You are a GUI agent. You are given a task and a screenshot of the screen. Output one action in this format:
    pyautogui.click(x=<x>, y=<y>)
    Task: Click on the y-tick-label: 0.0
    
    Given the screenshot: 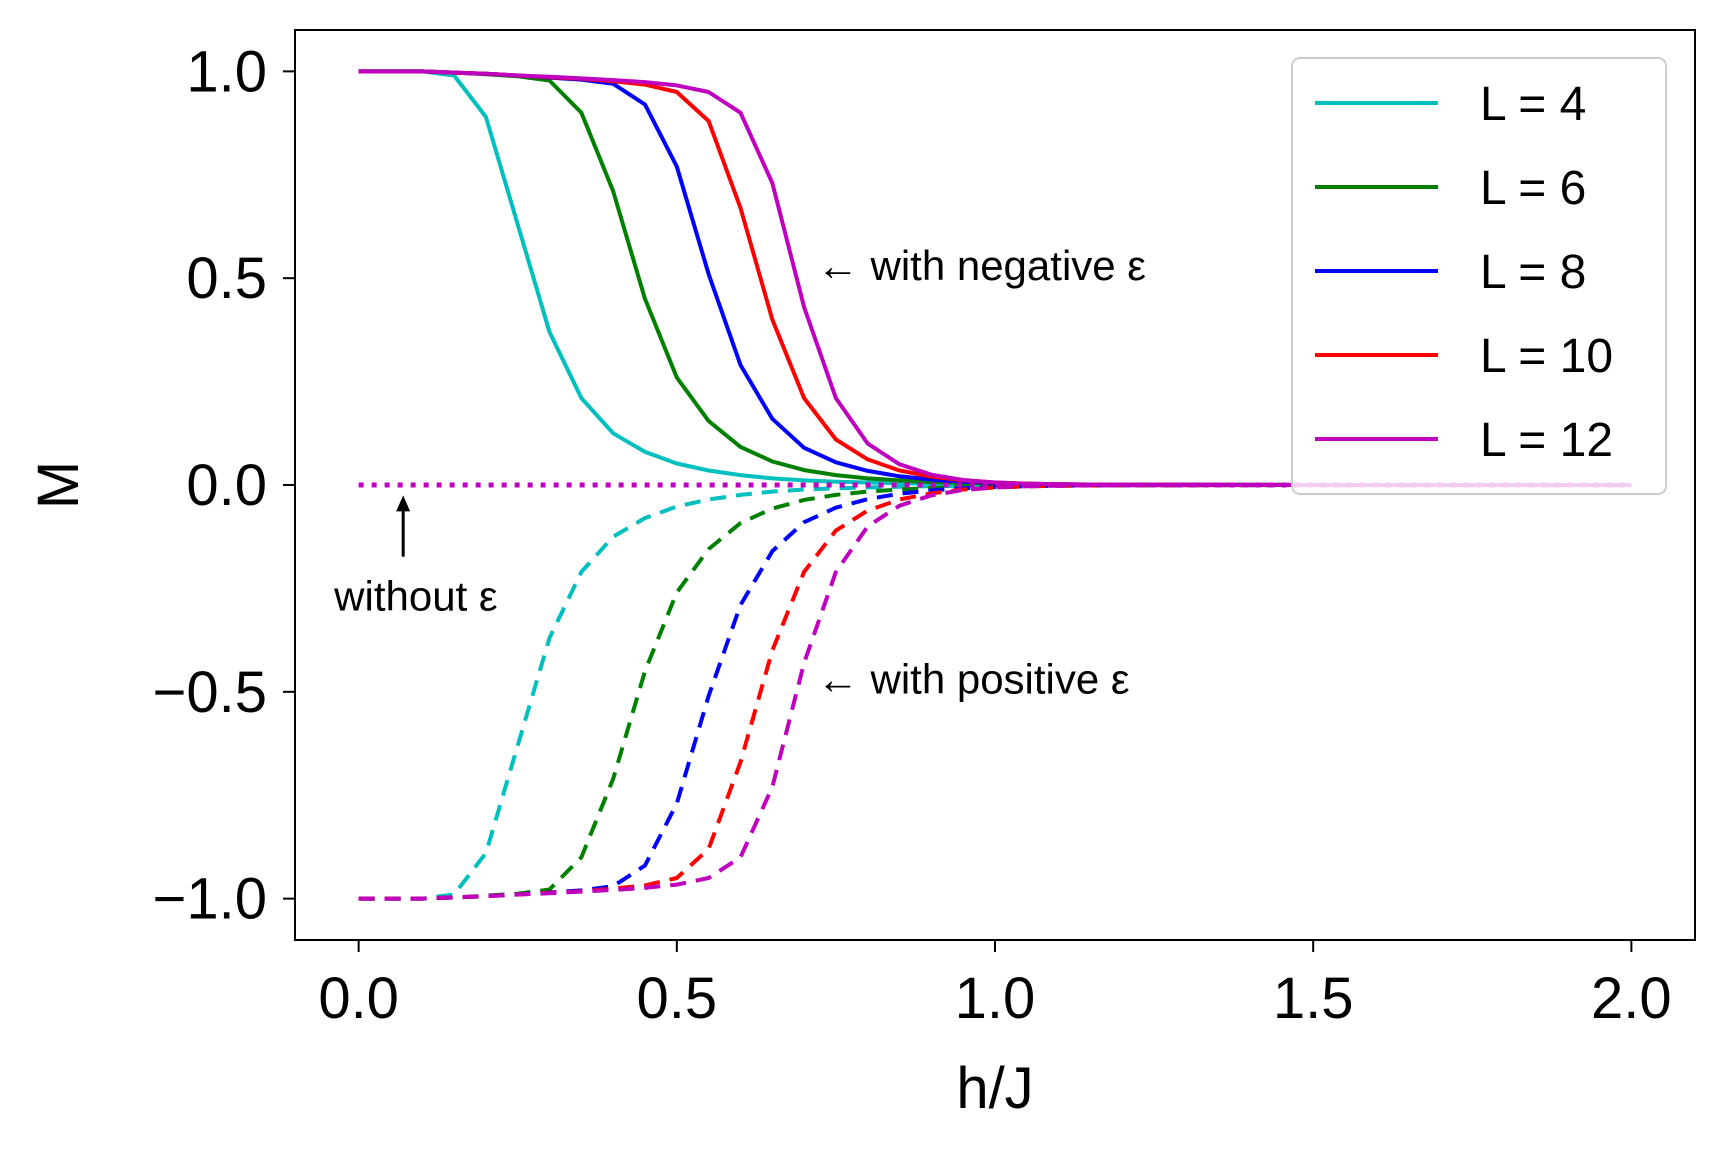 What is the action you would take?
    pyautogui.click(x=226, y=485)
    